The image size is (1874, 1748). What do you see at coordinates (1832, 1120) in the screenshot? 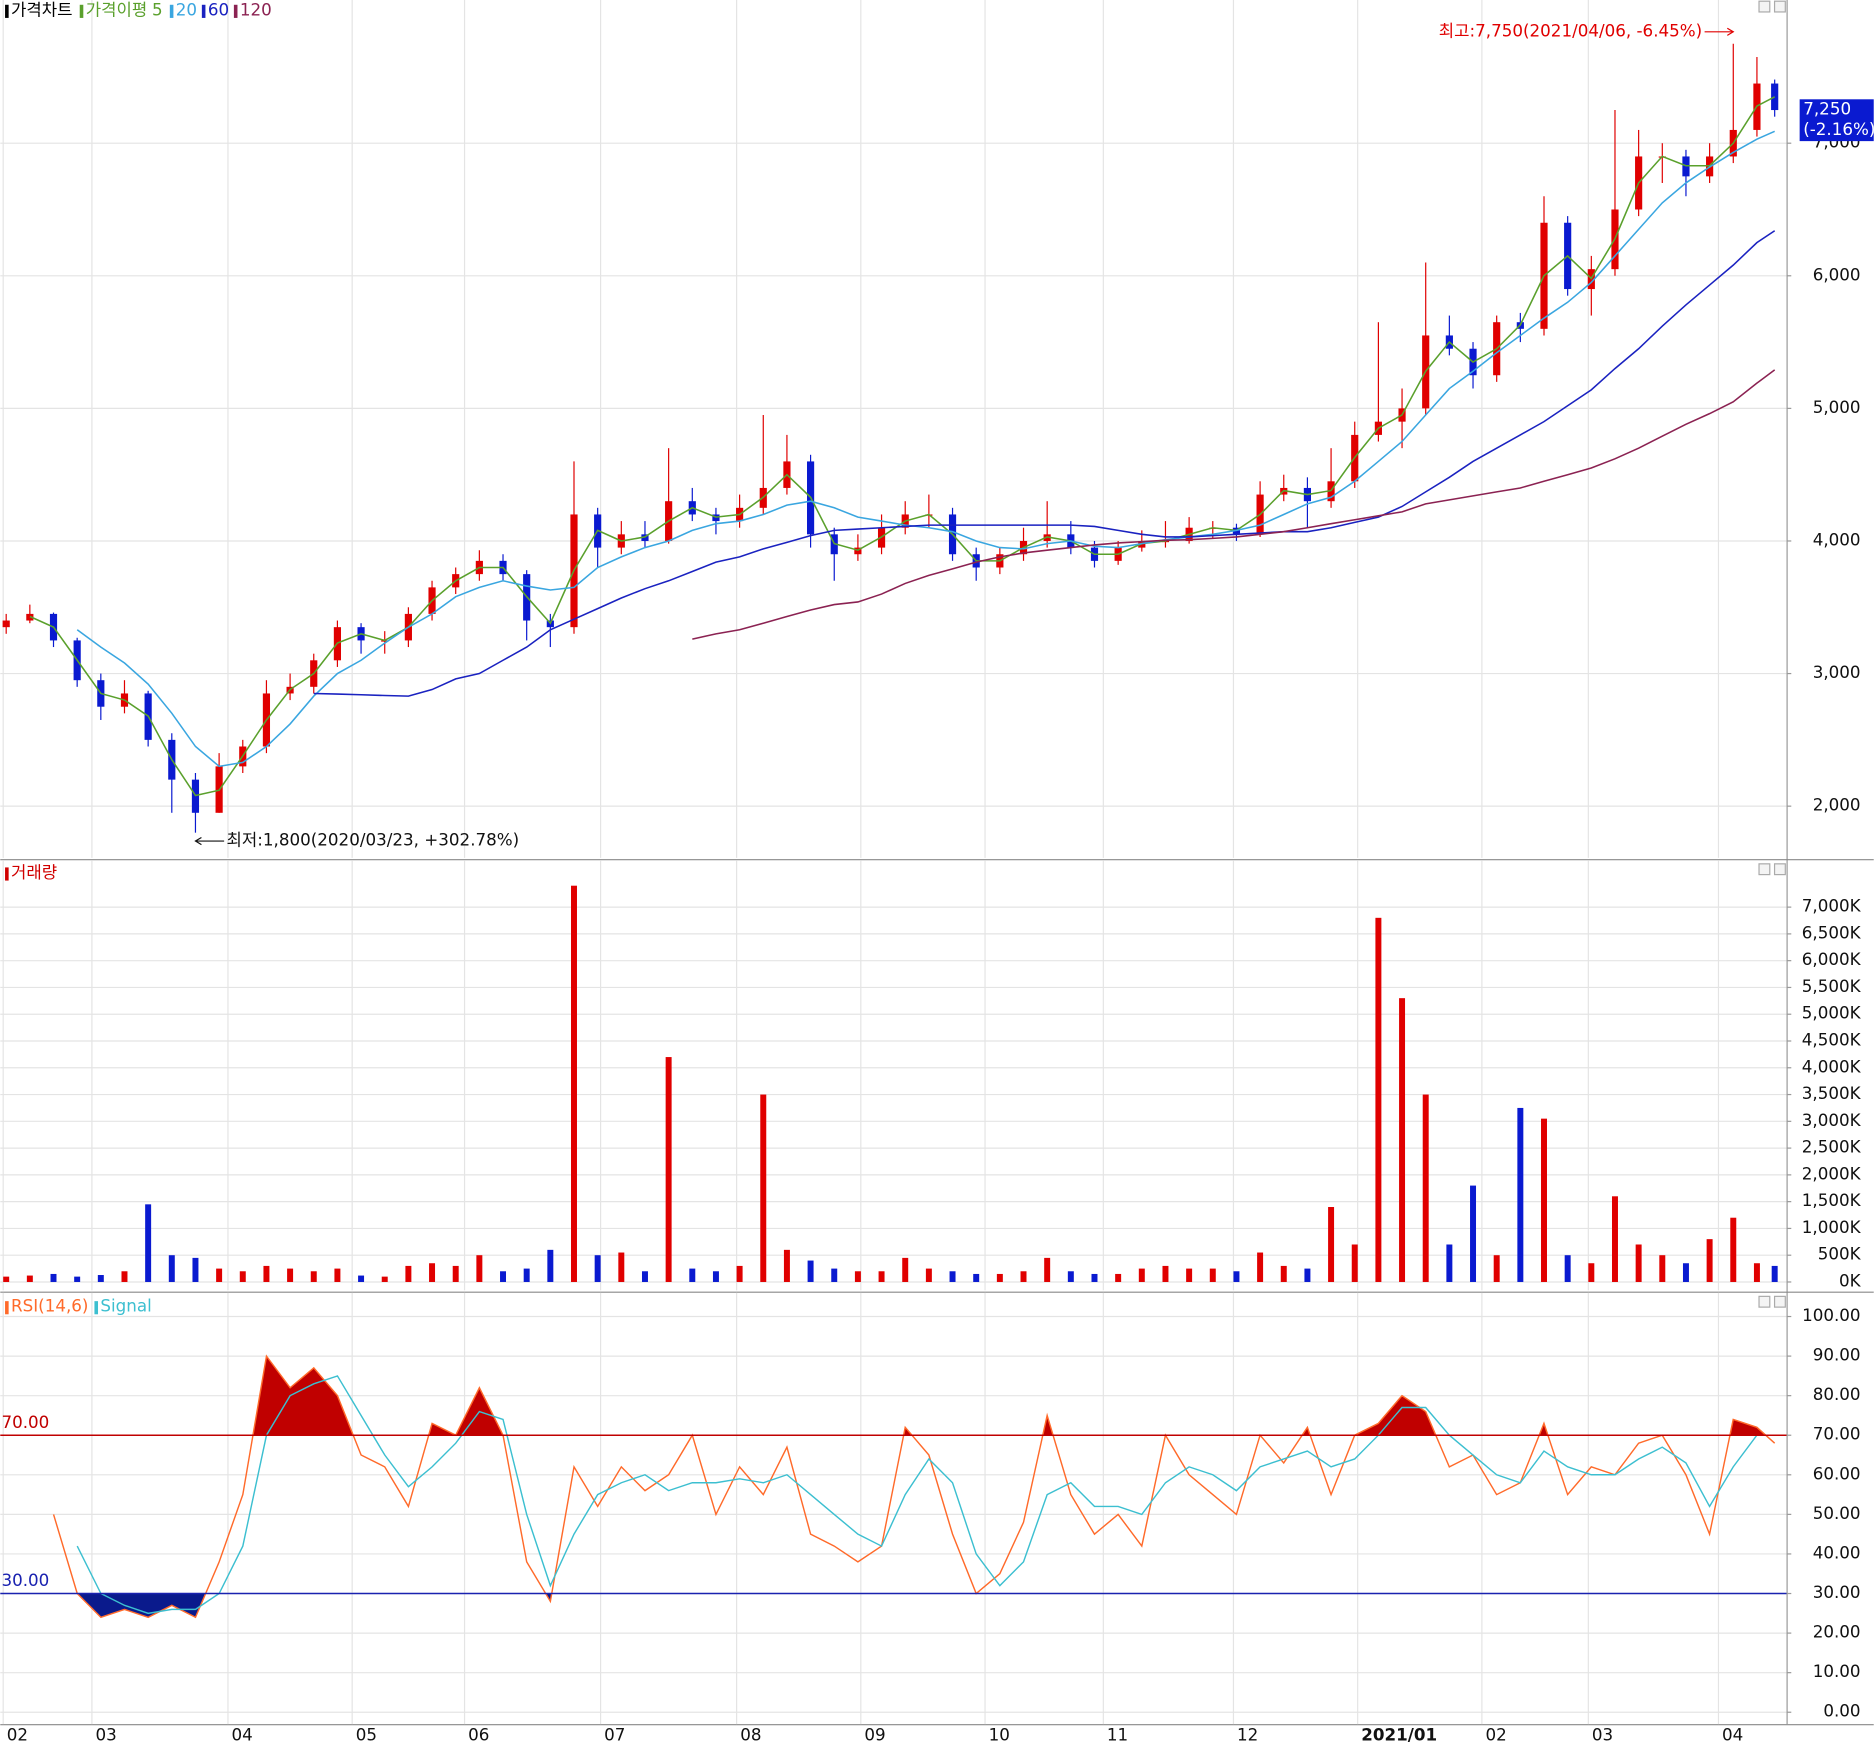
I see `y-tick-label: 3,000K` at bounding box center [1832, 1120].